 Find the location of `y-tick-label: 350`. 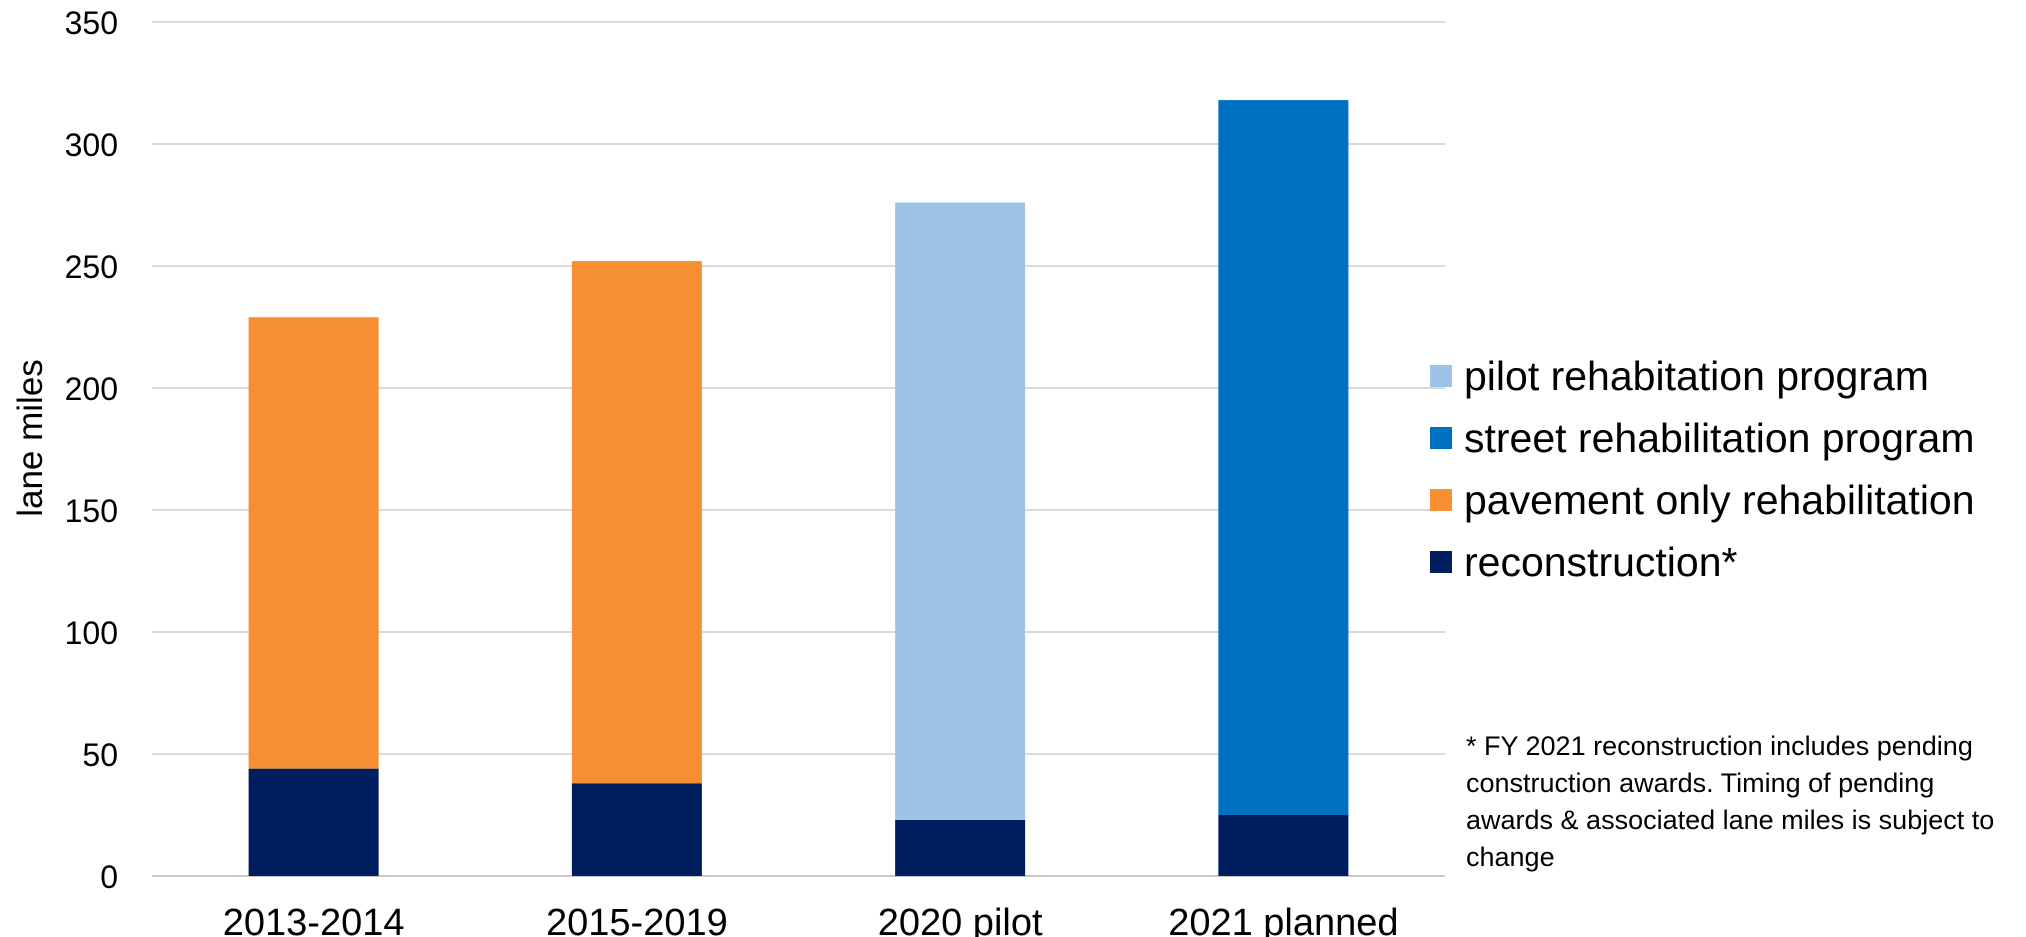

y-tick-label: 350 is located at coordinates (91, 23).